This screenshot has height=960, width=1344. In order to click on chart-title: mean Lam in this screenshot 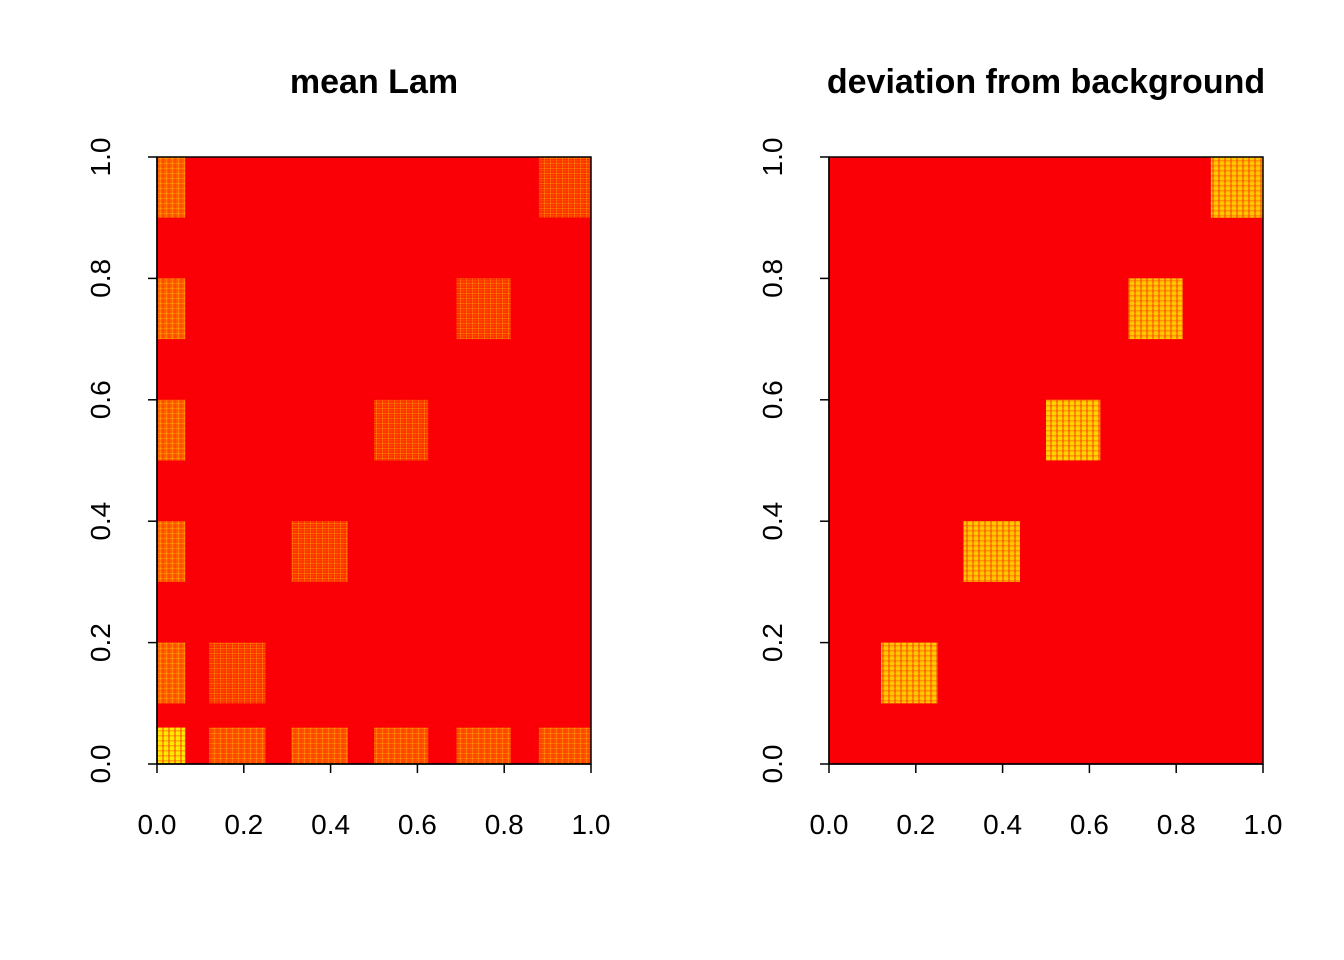, I will do `click(374, 82)`.